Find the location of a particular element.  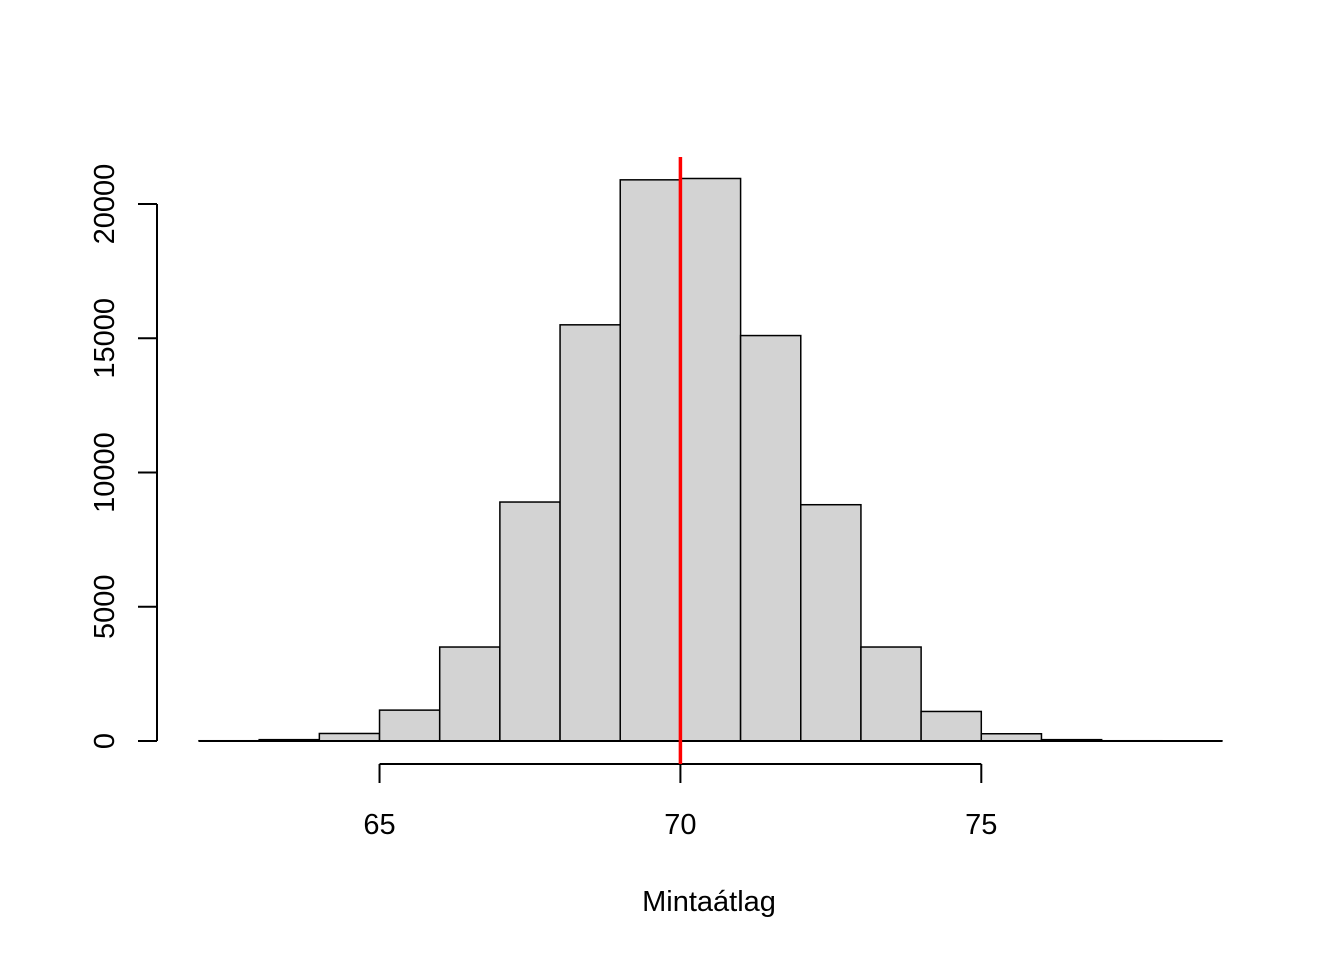

y-tick-label-20000: 20000 is located at coordinates (105, 204).